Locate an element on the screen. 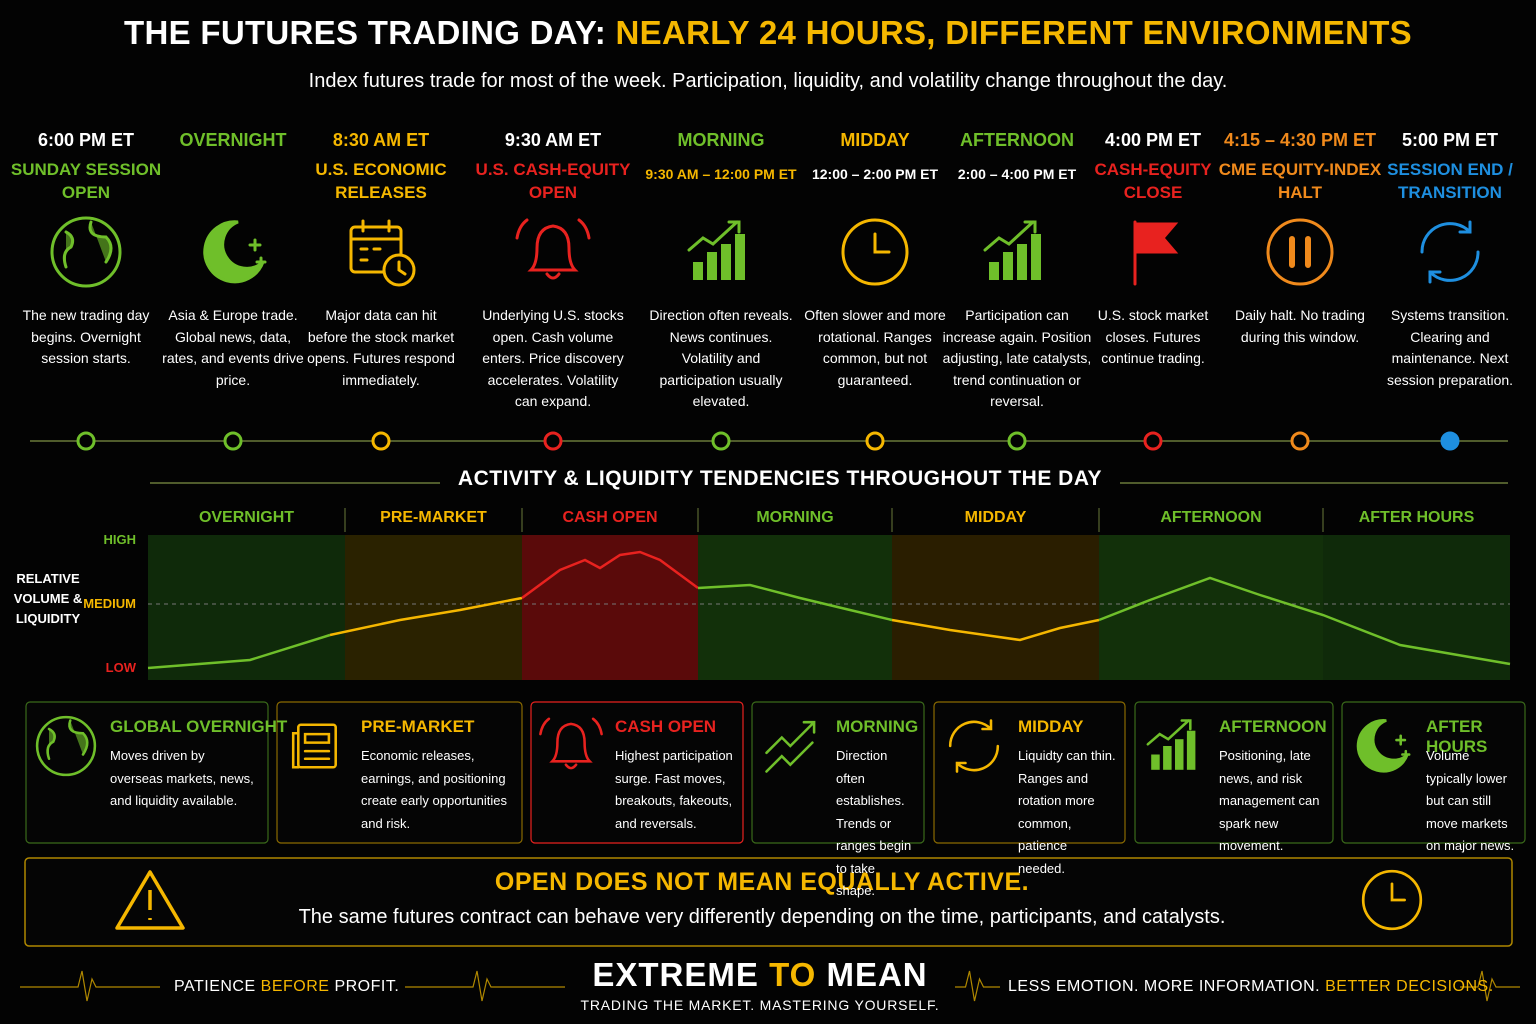  brand-word: EXTREME is located at coordinates (675, 974).